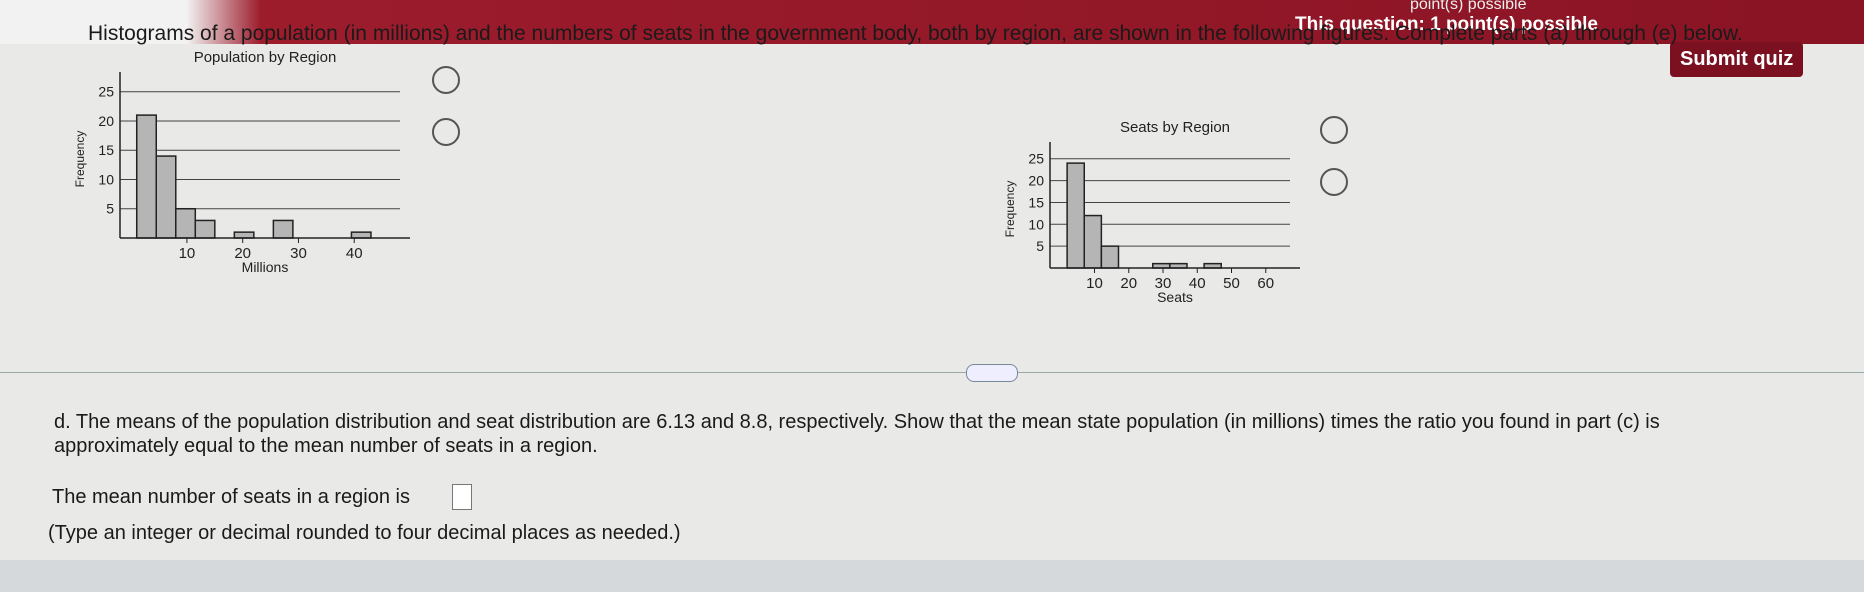 The width and height of the screenshot is (1864, 592). Describe the element at coordinates (1265, 283) in the screenshot. I see `x-tick-label: 60` at that location.